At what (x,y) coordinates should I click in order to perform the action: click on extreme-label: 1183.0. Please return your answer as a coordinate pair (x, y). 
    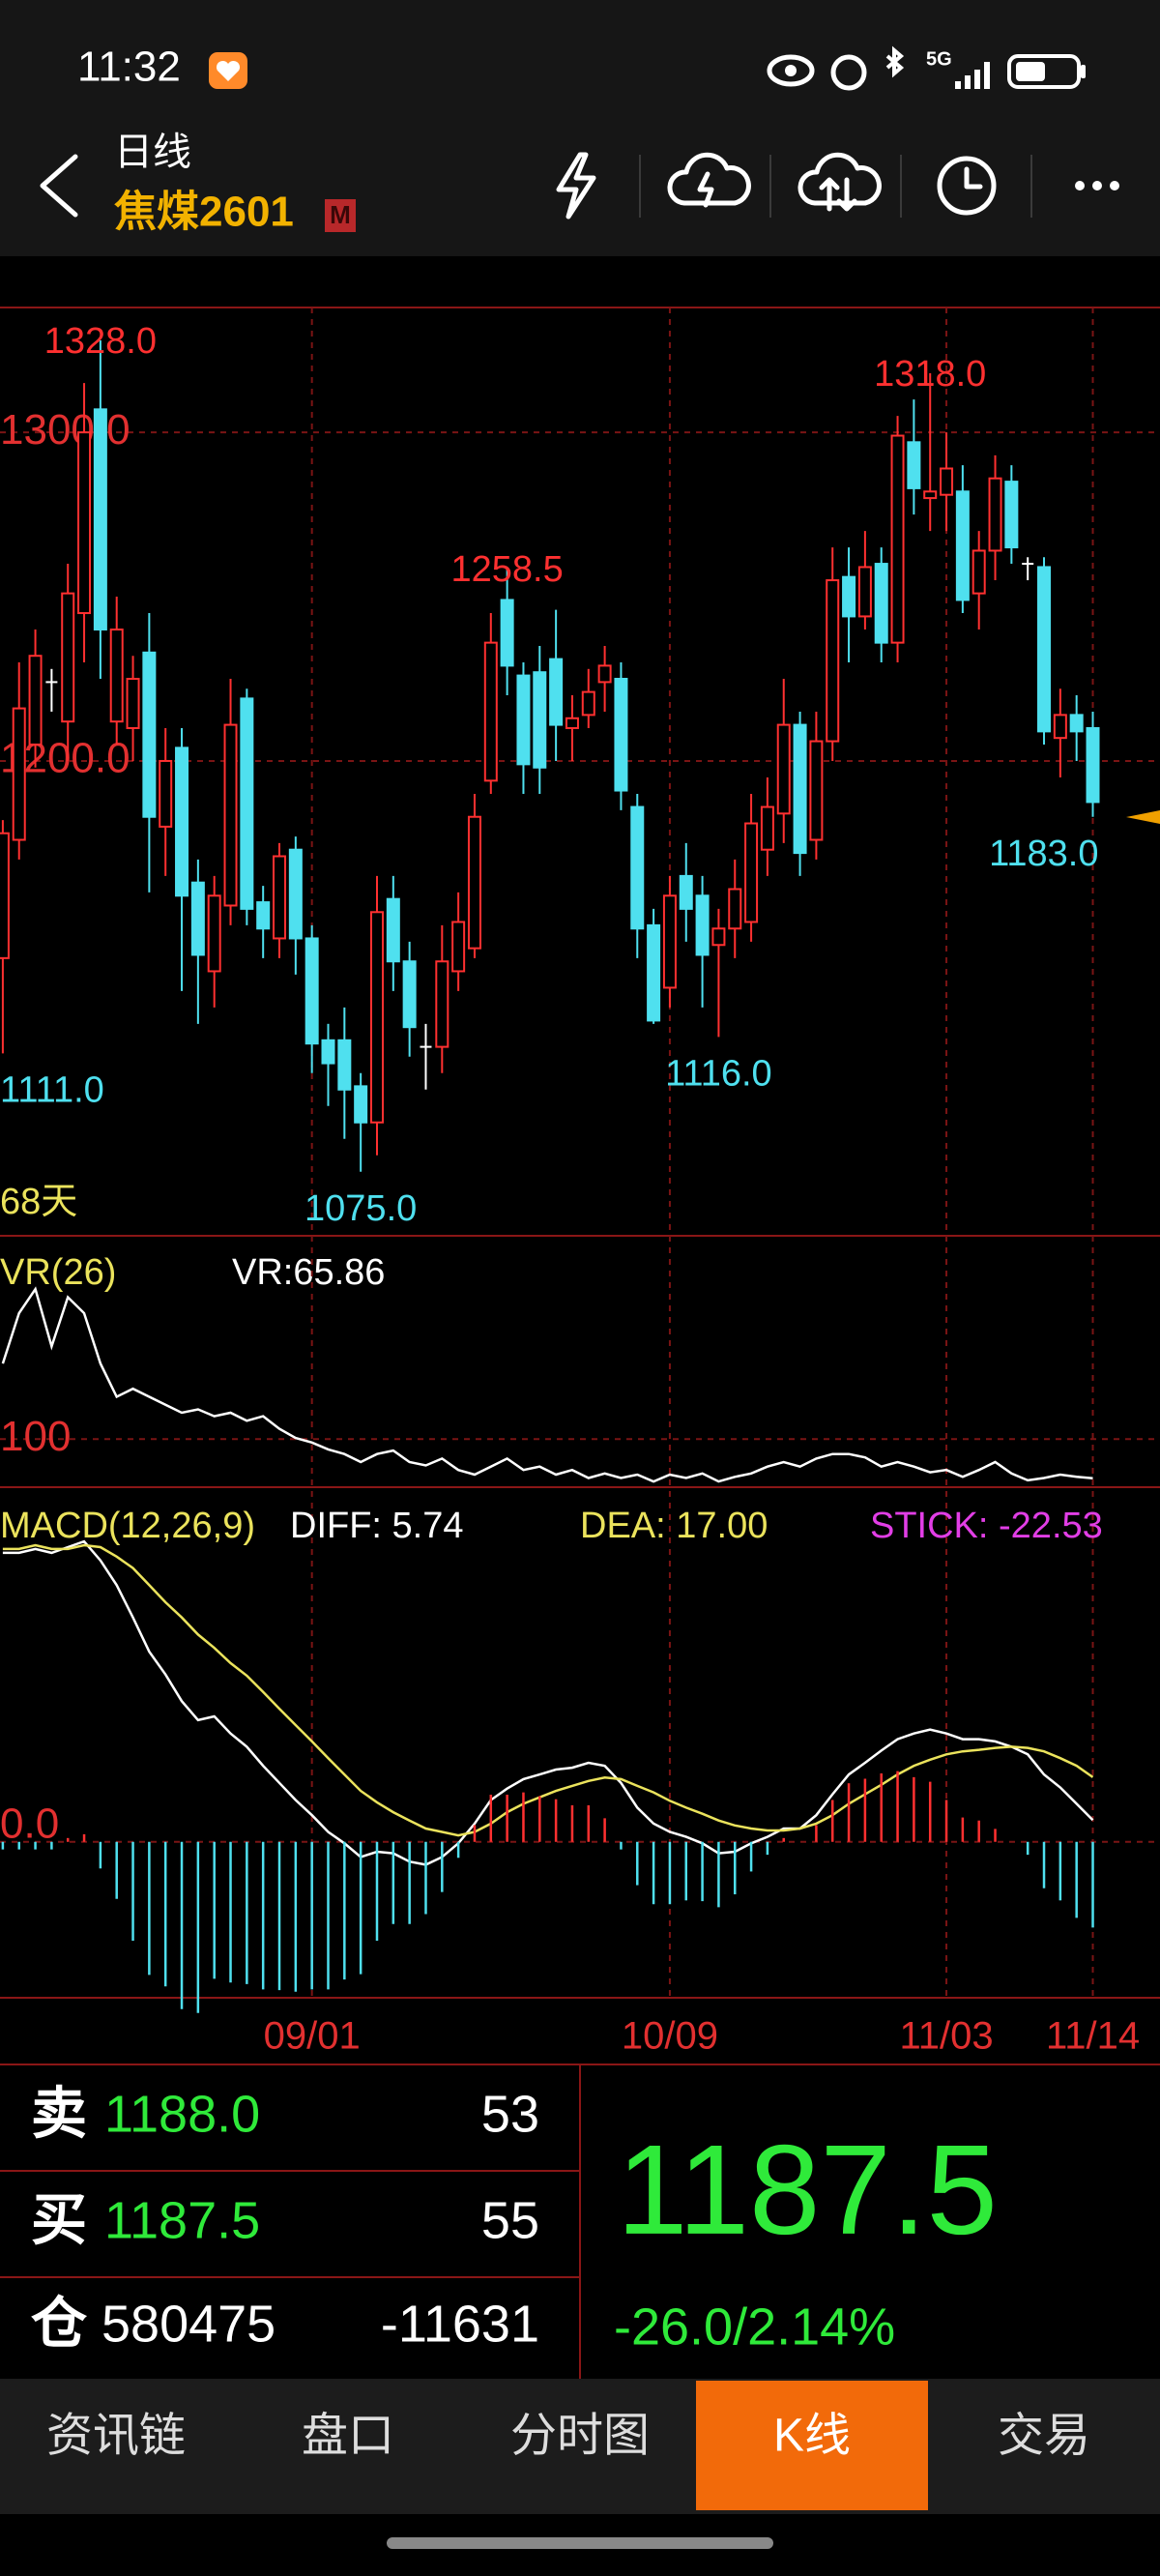
    Looking at the image, I should click on (1044, 854).